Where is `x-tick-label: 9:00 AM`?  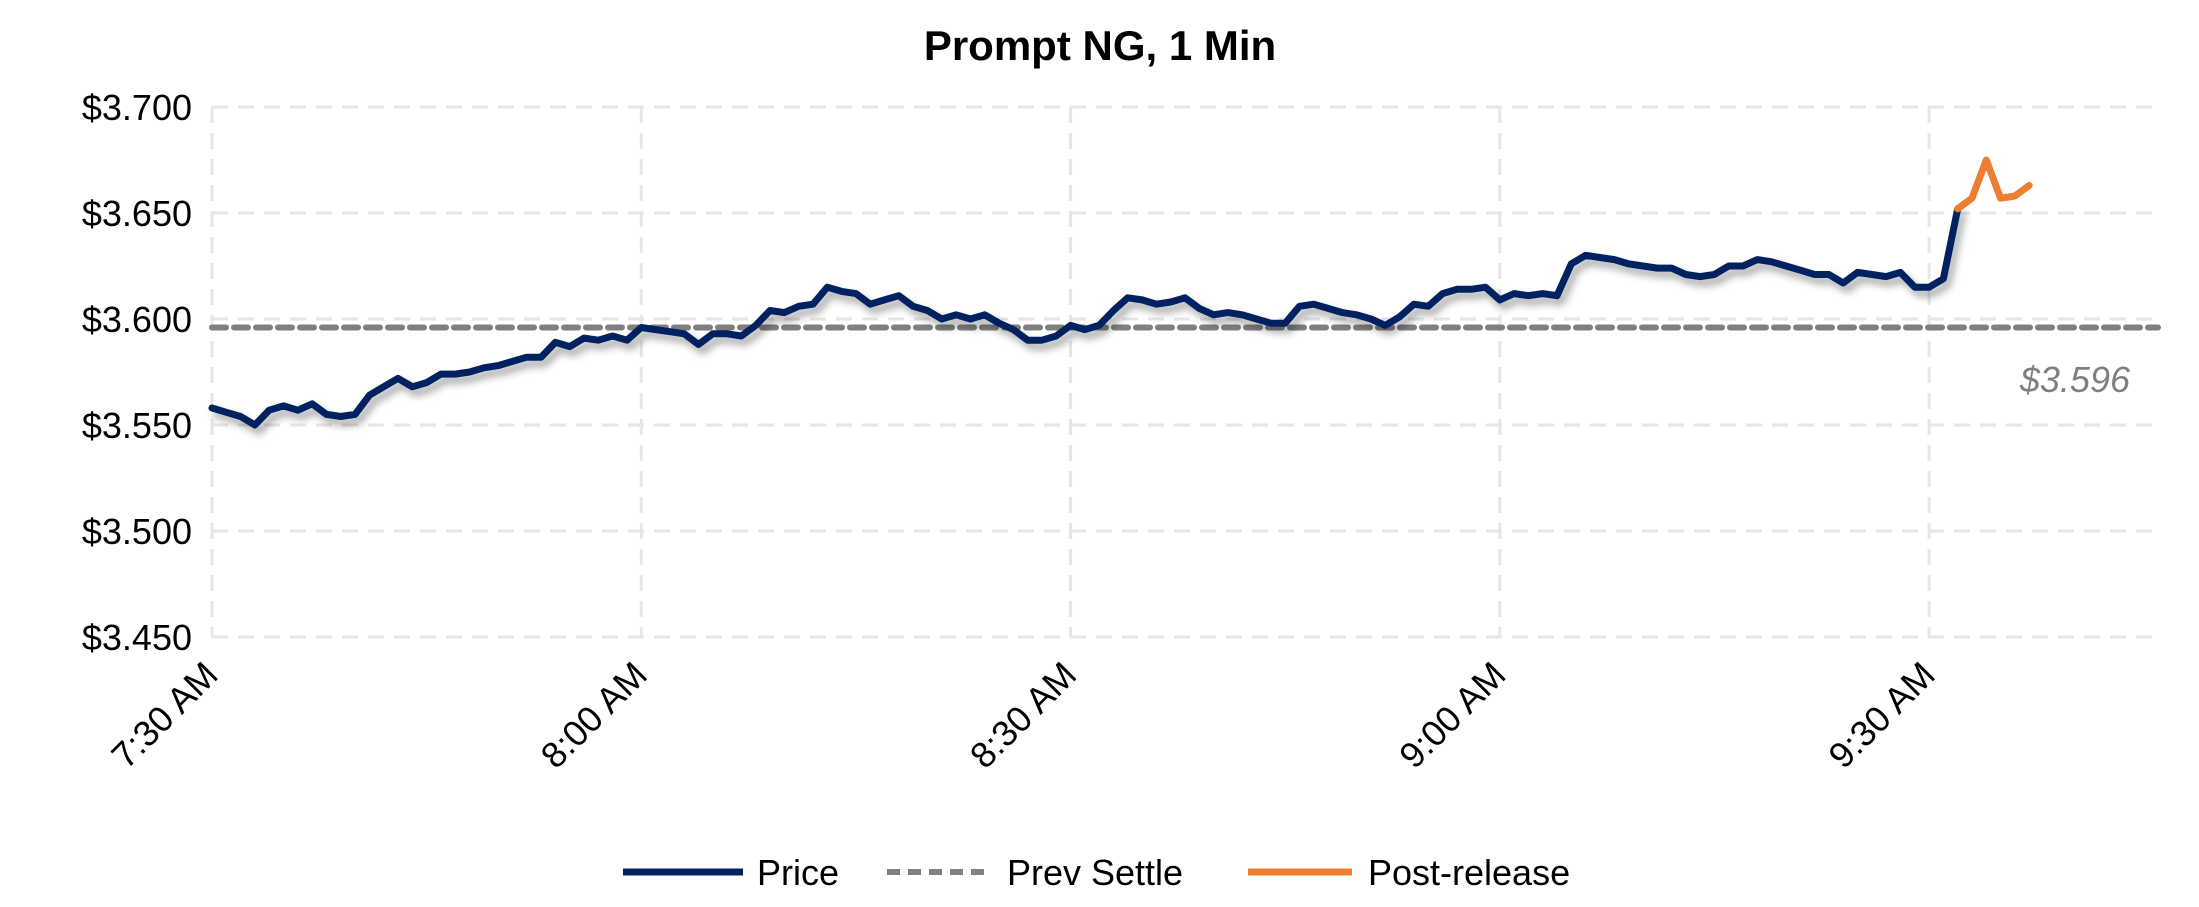
x-tick-label: 9:00 AM is located at coordinates (1452, 715).